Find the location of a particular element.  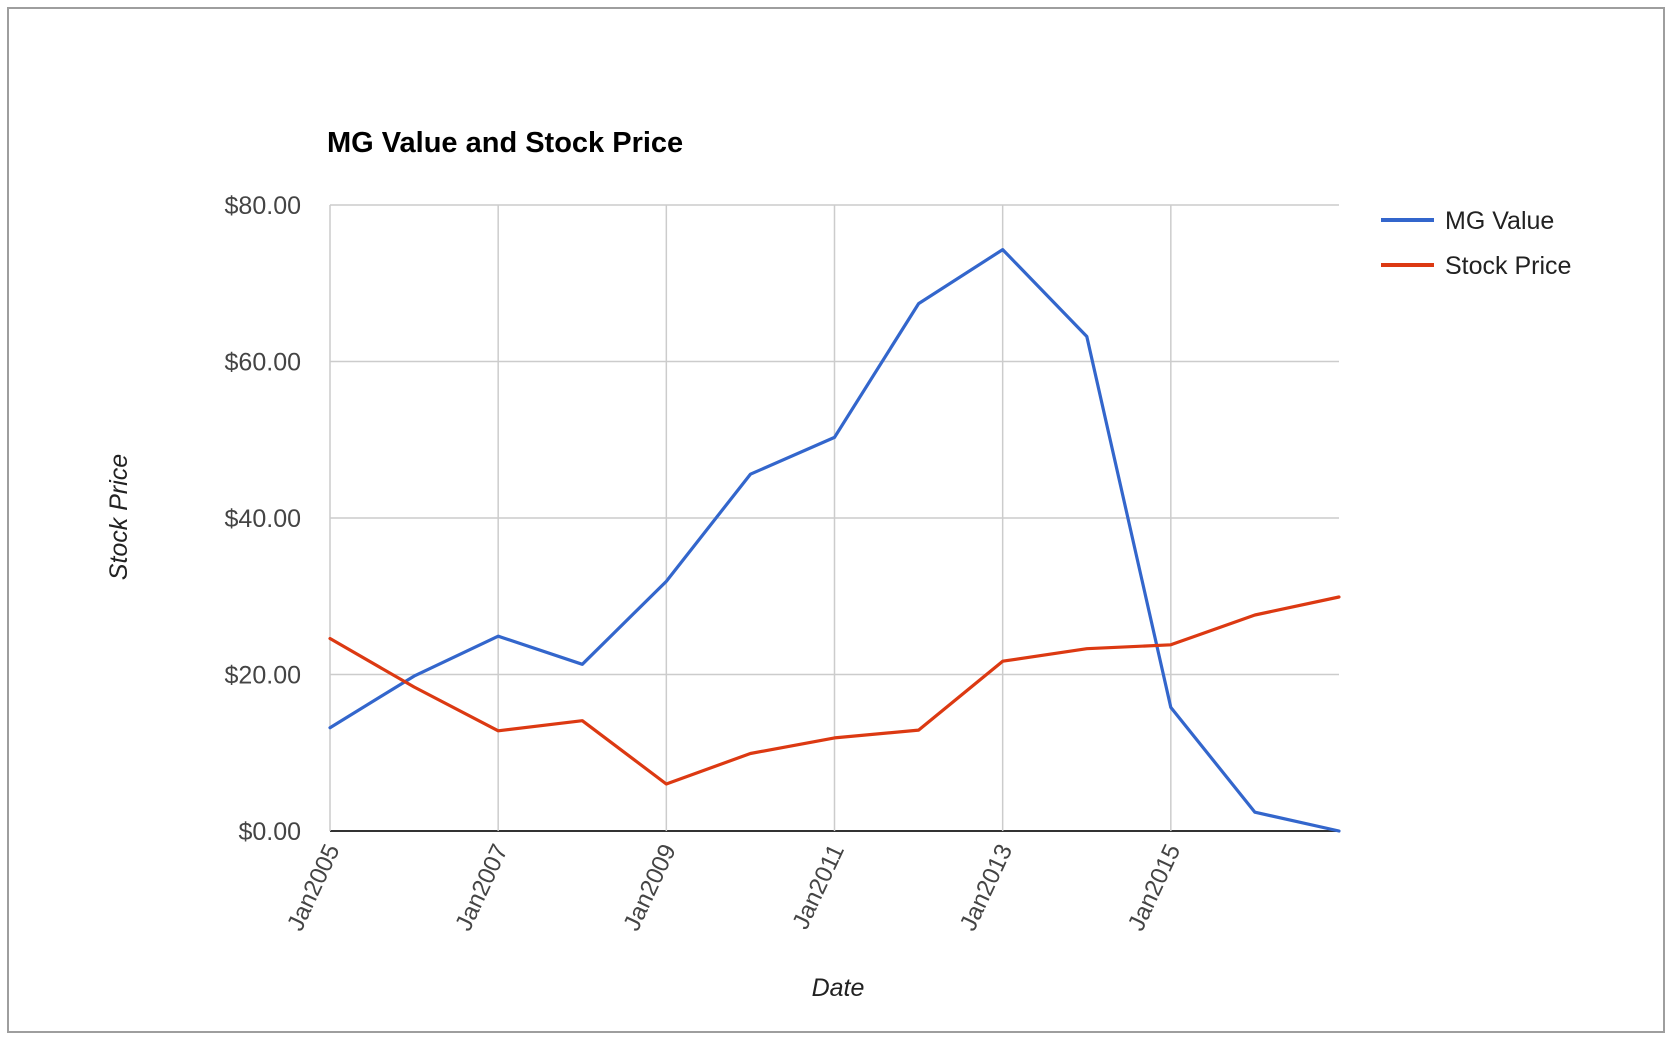

legend-label: Stock Price is located at coordinates (1508, 266).